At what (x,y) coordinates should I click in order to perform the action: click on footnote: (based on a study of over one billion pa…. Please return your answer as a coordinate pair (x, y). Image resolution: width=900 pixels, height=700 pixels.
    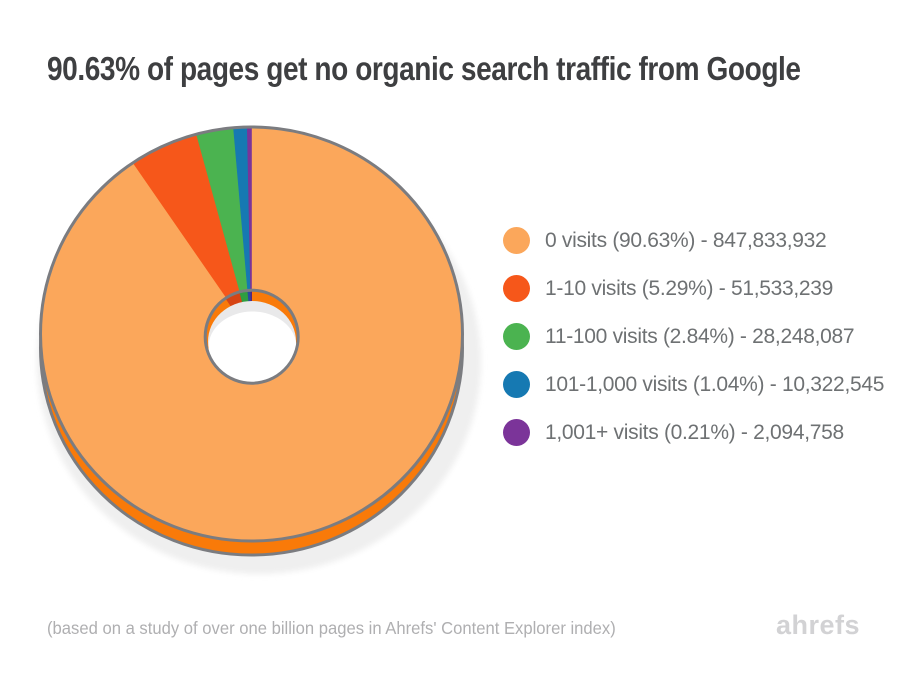
    Looking at the image, I should click on (331, 628).